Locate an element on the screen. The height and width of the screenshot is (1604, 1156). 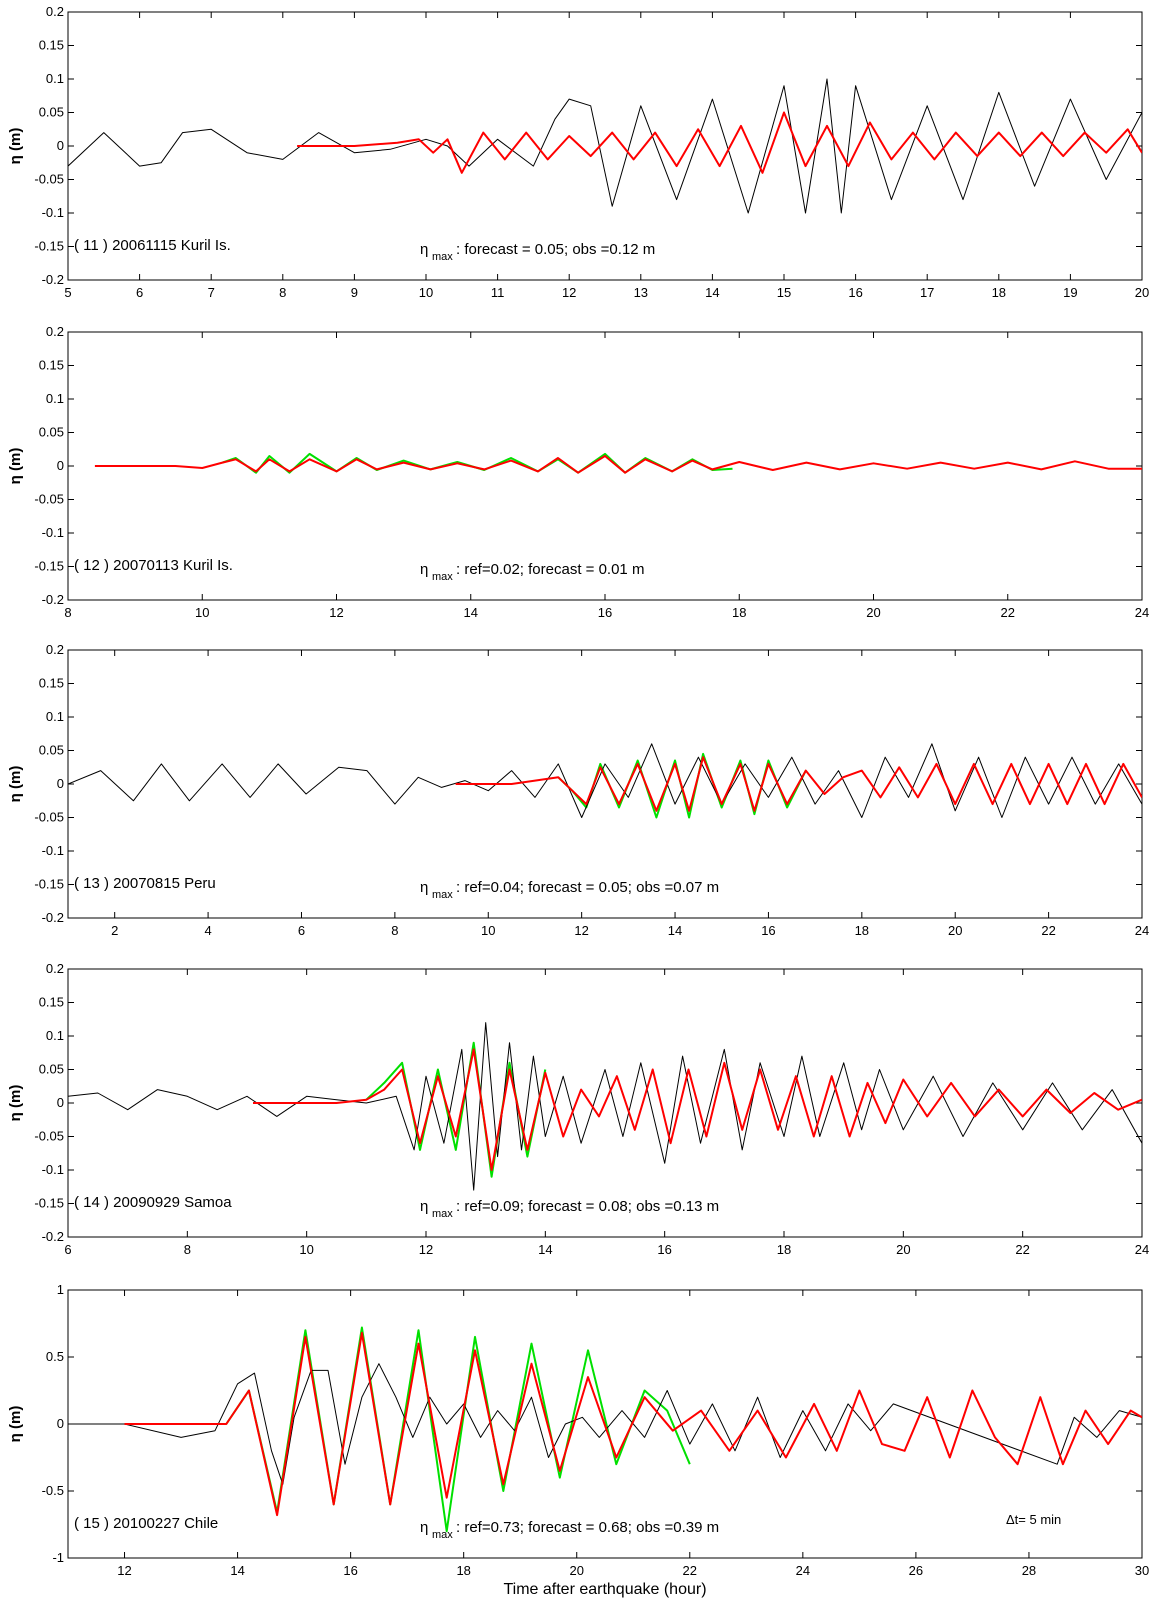
eta-max-values: : ref=0.73; forecast = 0.68; obs =0.39 m is located at coordinates (587, 1527).